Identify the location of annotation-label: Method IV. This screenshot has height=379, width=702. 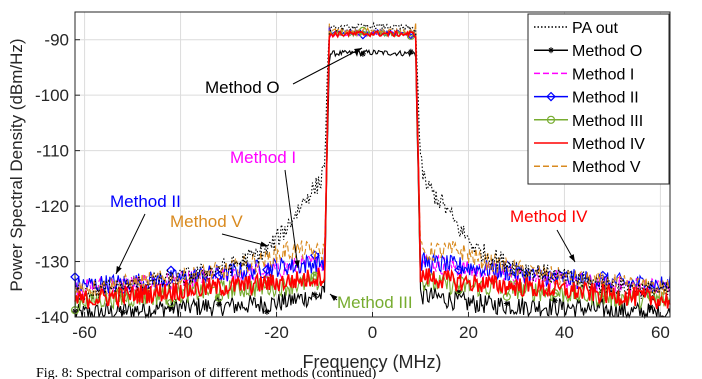
(549, 216).